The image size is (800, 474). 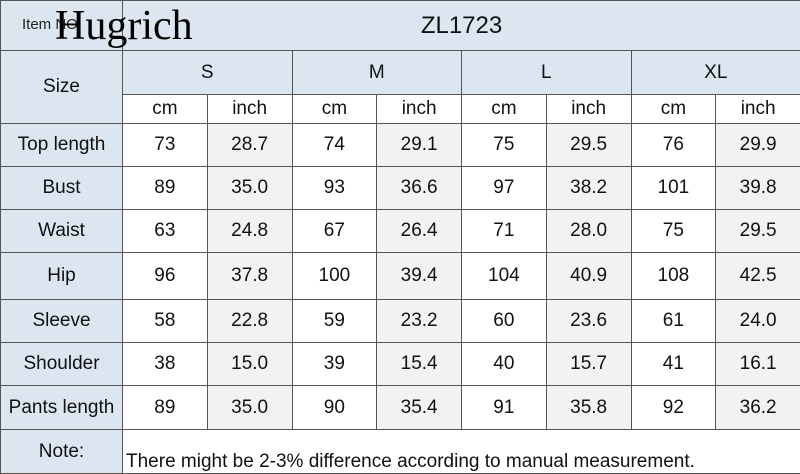 I want to click on measurement: 23.2, so click(x=419, y=321).